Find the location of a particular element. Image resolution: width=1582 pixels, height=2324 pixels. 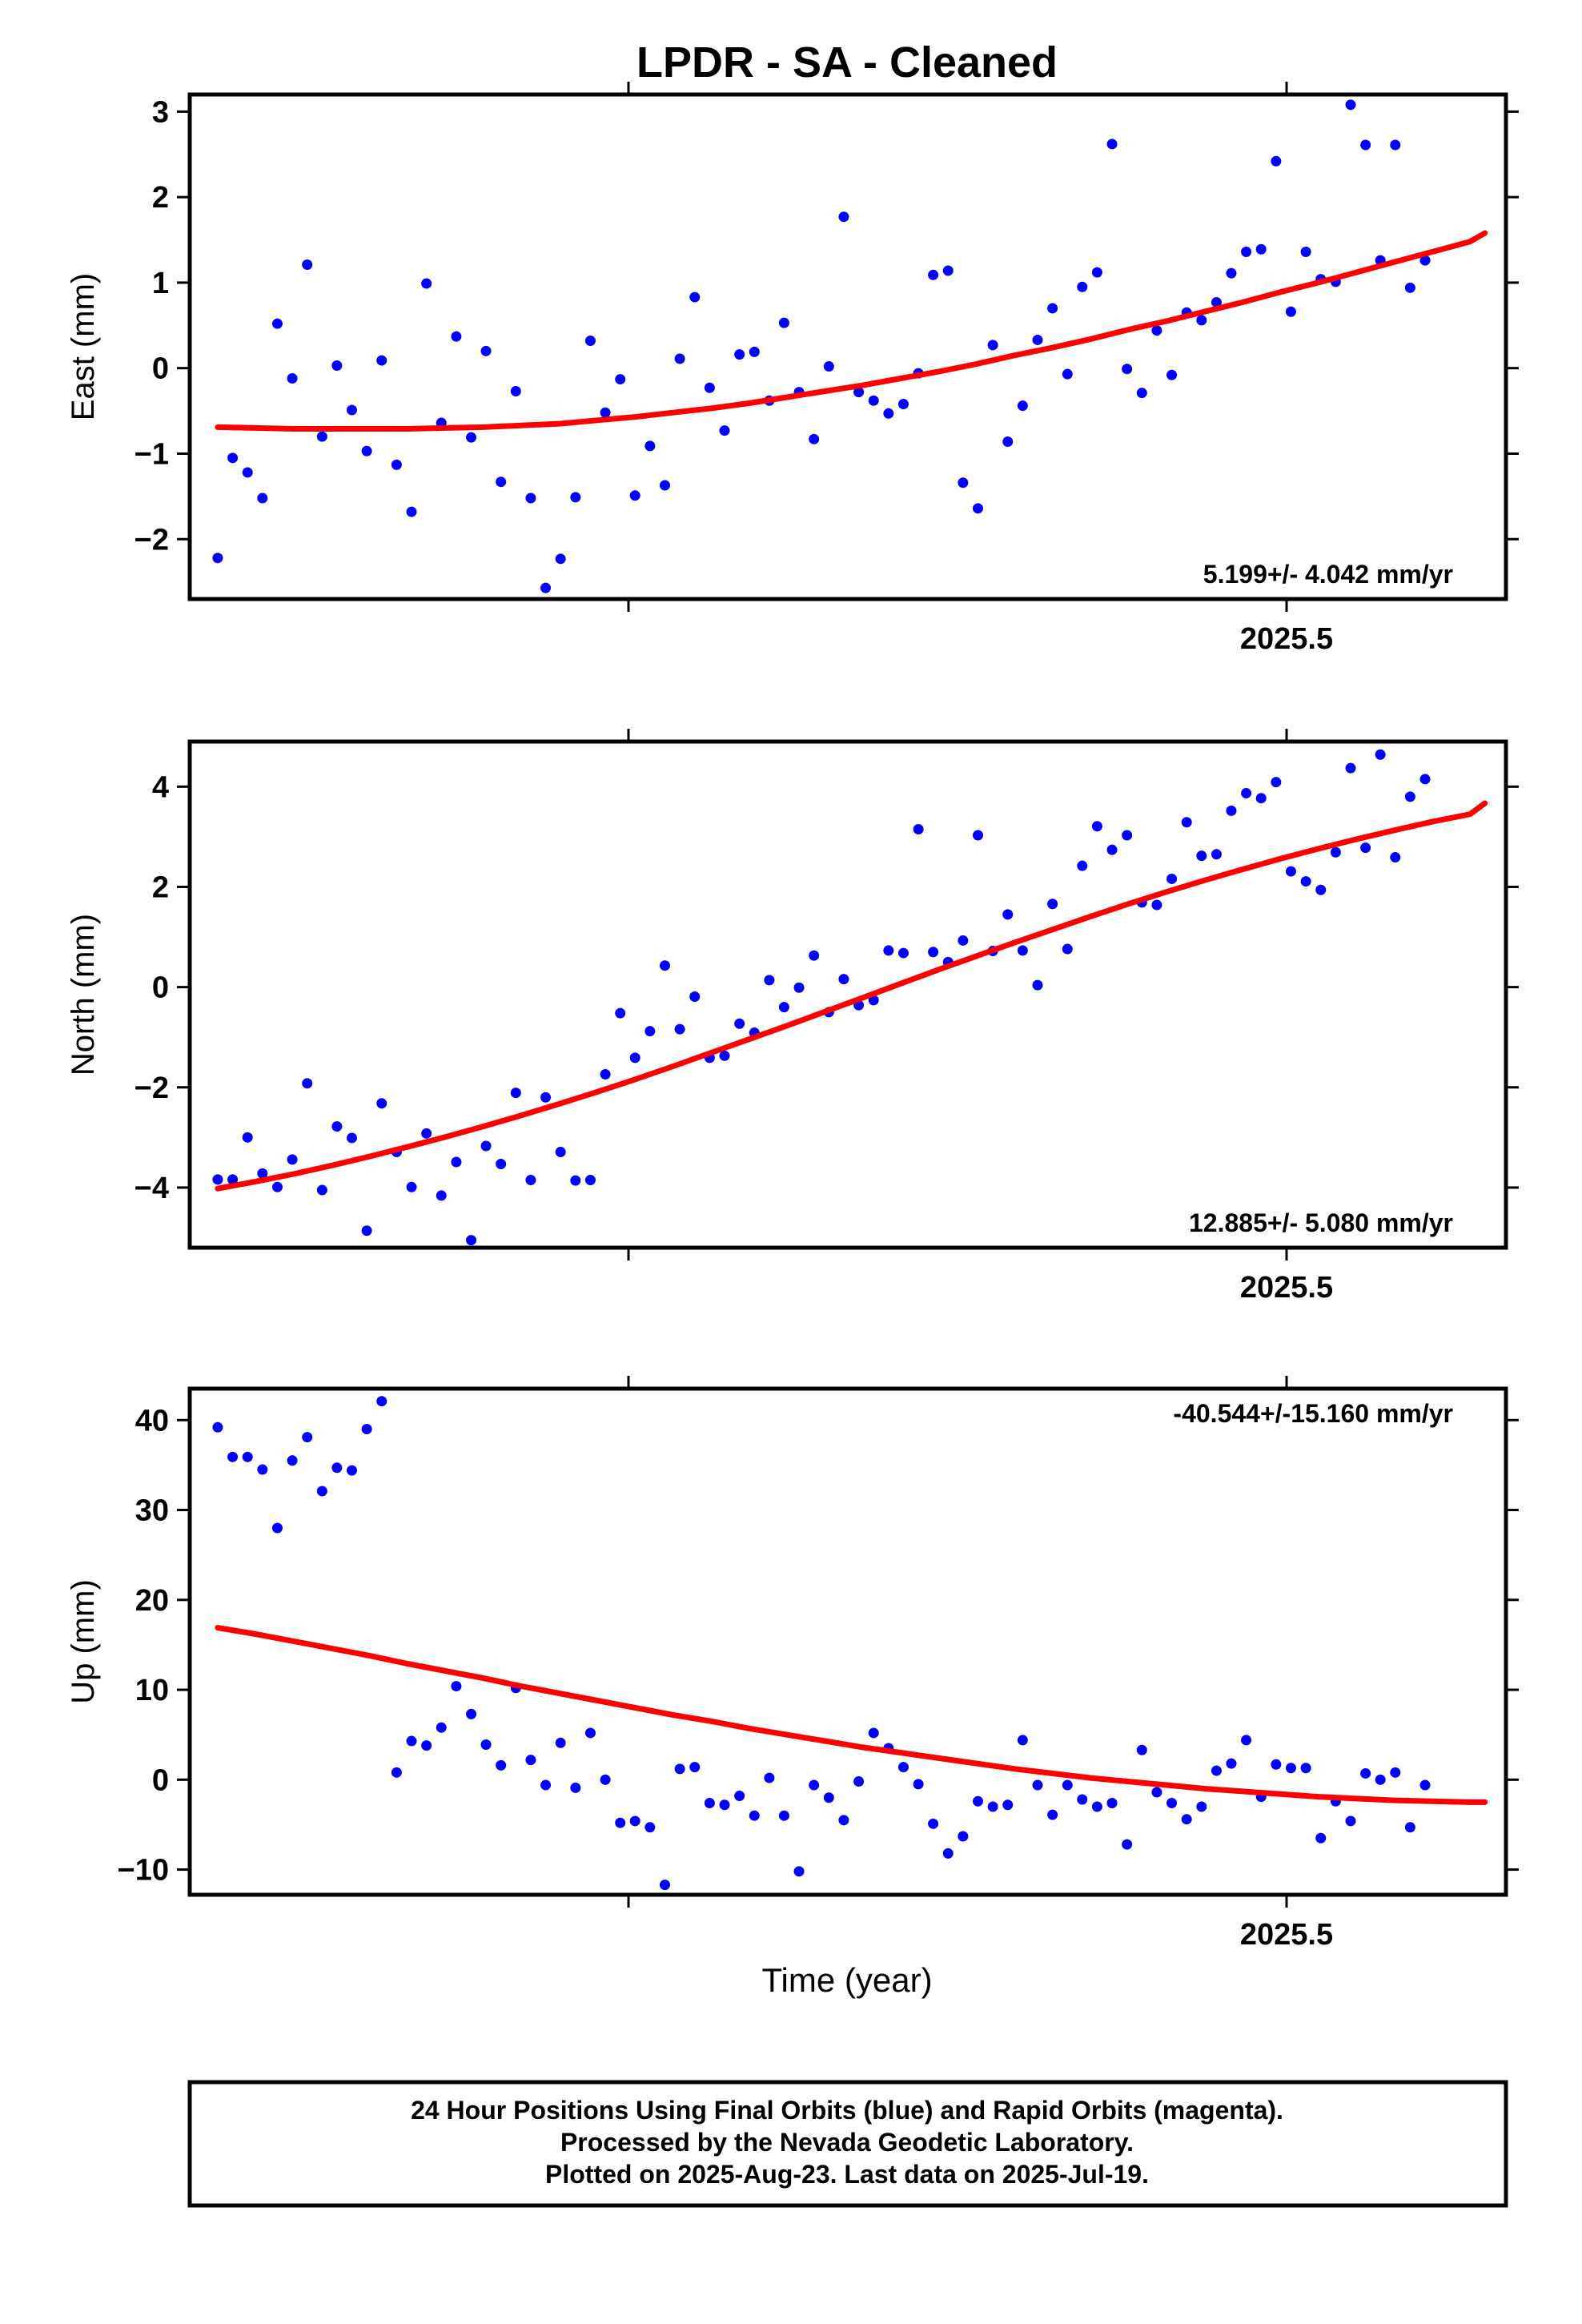

x-tick-label: 2025.5 is located at coordinates (1286, 1935).